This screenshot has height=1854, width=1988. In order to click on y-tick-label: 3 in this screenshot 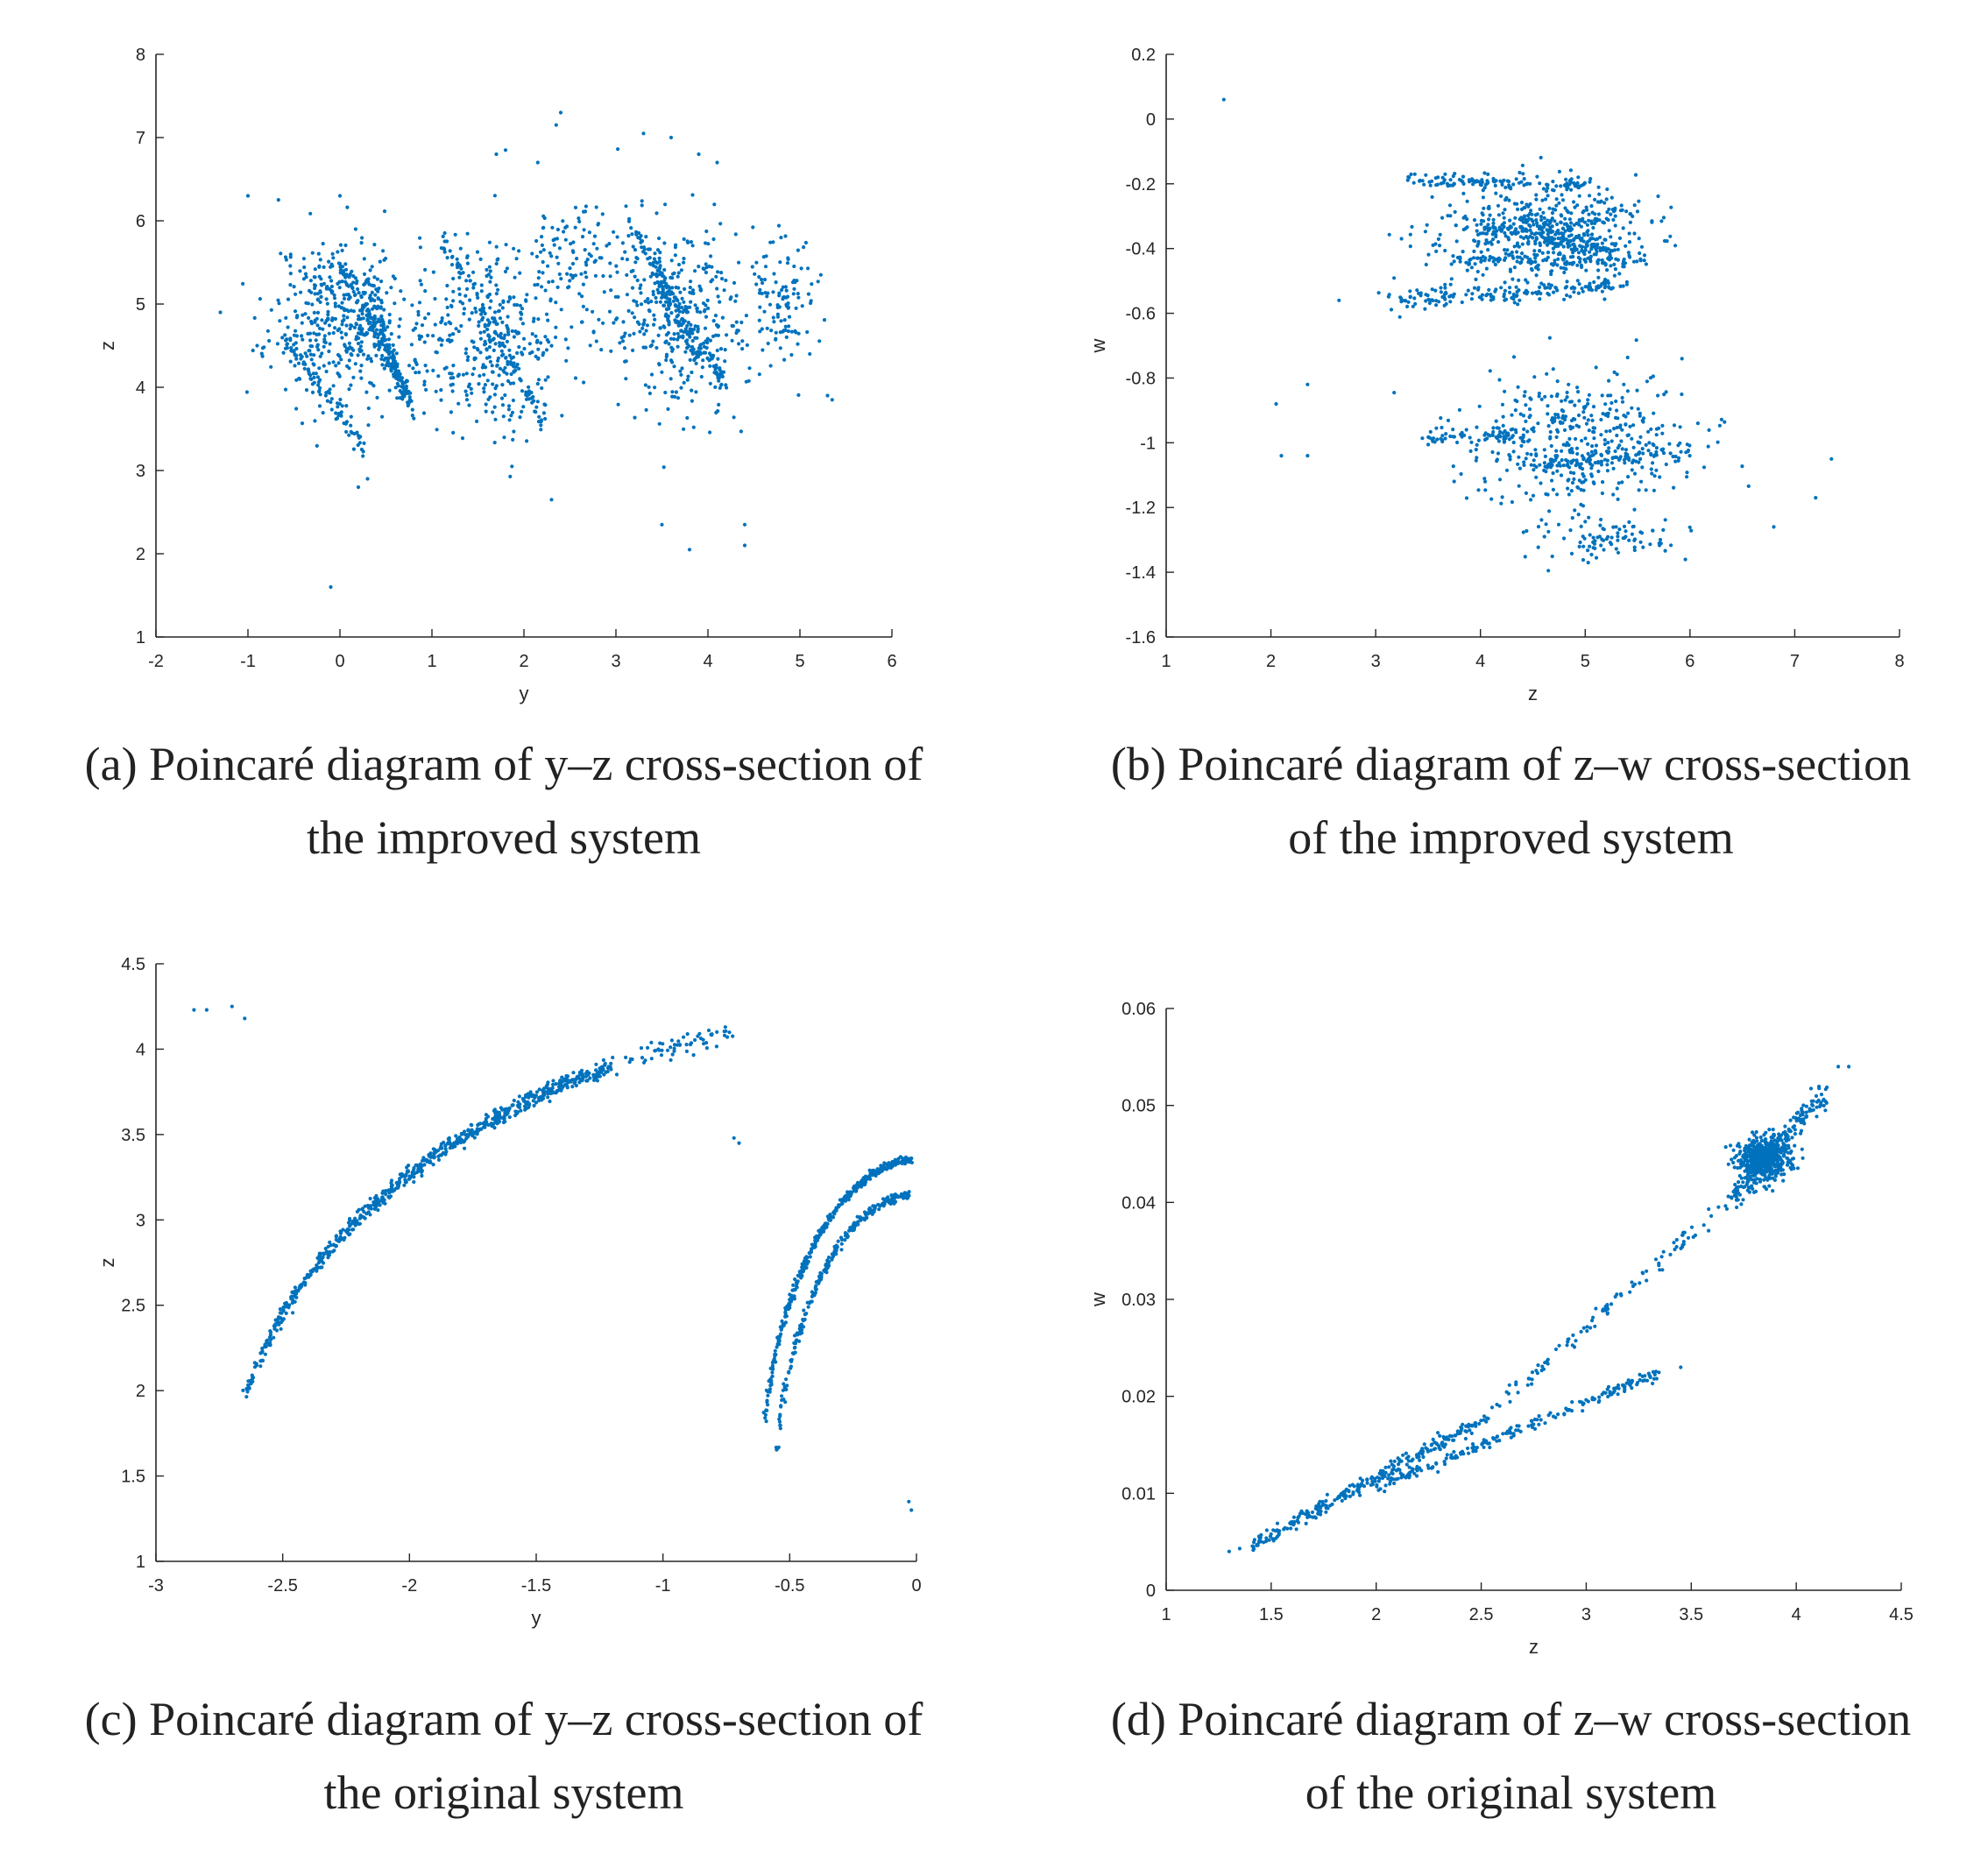, I will do `click(140, 472)`.